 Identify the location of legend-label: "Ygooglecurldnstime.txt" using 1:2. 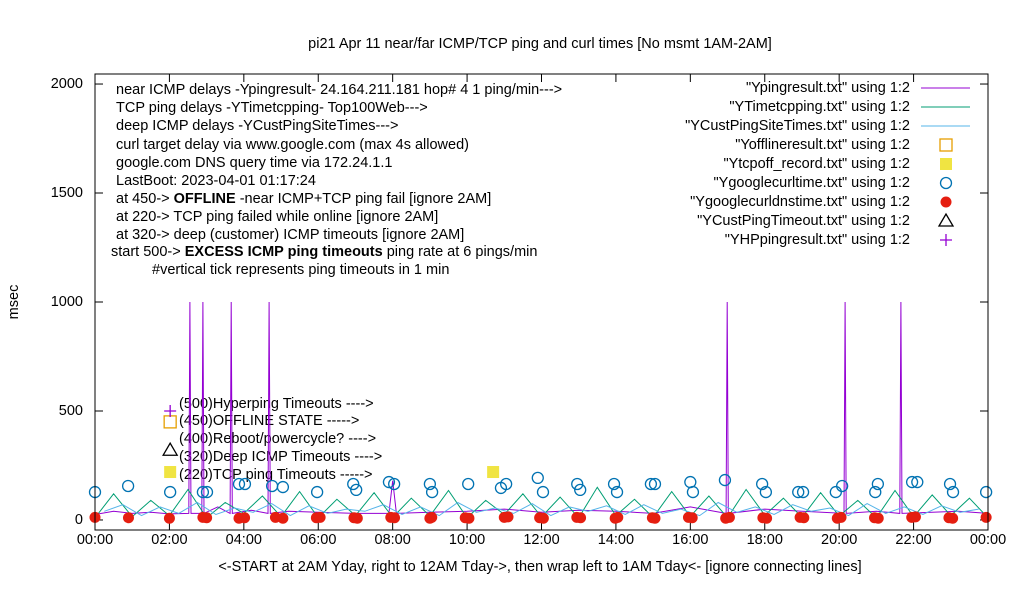
(800, 202).